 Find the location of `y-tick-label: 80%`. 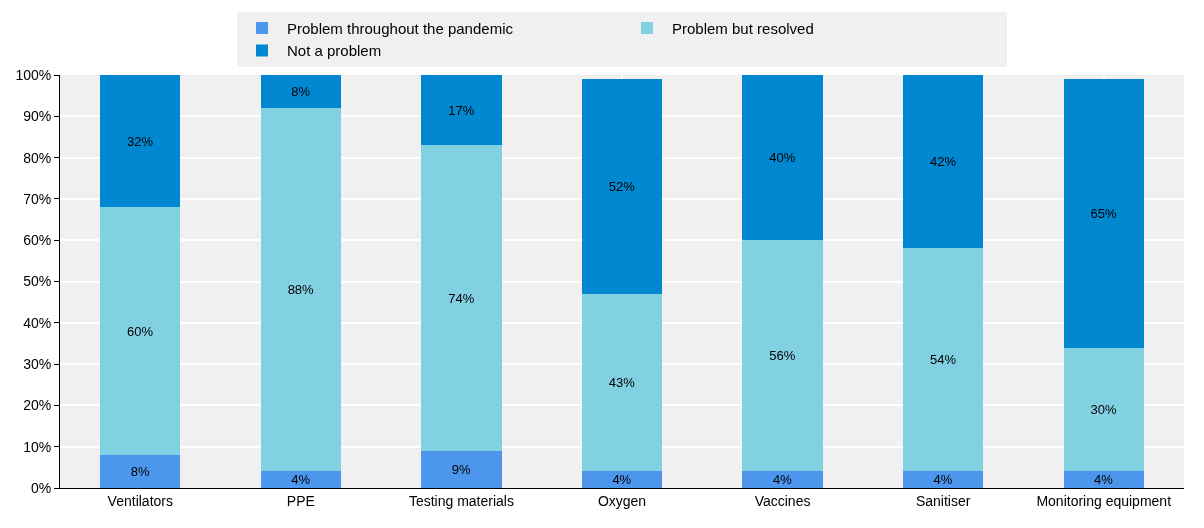

y-tick-label: 80% is located at coordinates (37, 157).